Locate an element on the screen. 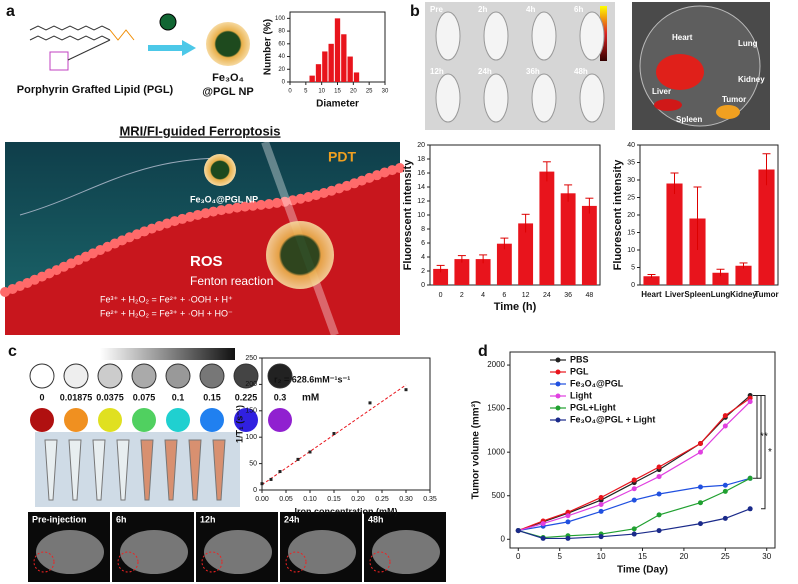 The image size is (798, 584). x-tick-label: 20 is located at coordinates (353, 92).